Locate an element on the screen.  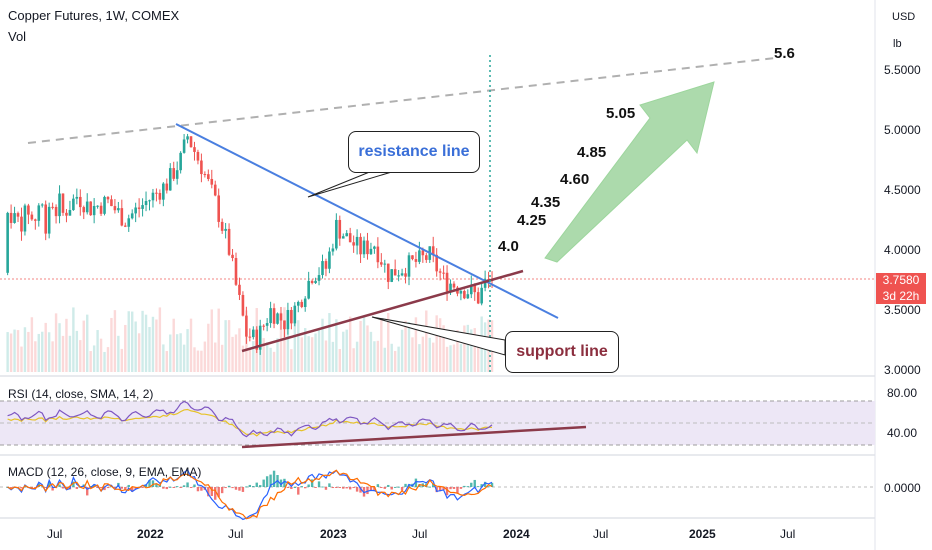
volume-label: Vol is located at coordinates (17, 36).